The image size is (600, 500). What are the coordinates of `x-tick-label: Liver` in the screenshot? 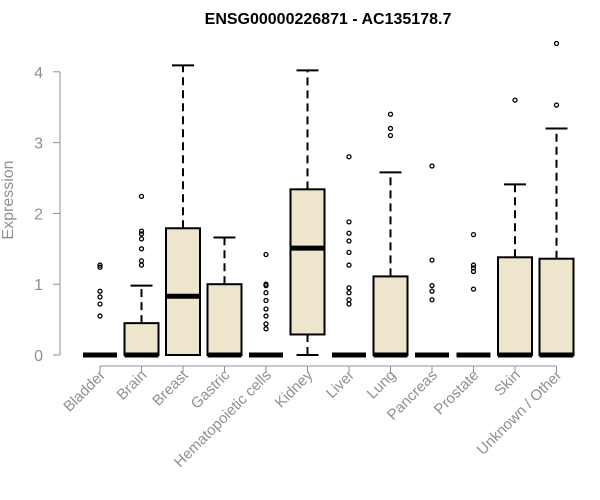 It's located at (340, 384).